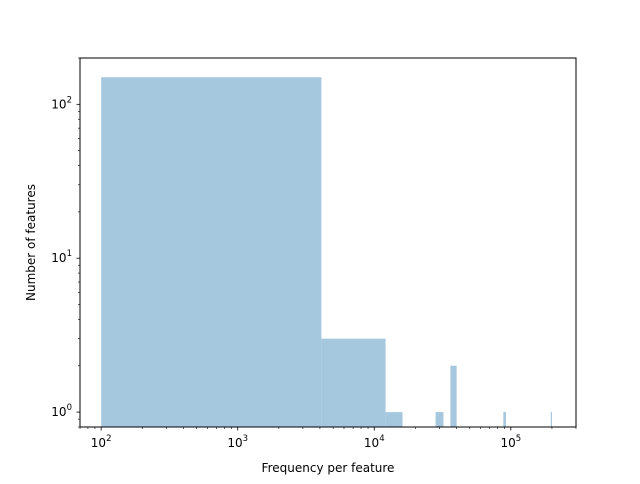  What do you see at coordinates (31, 242) in the screenshot?
I see `y-axis-label: Number of features` at bounding box center [31, 242].